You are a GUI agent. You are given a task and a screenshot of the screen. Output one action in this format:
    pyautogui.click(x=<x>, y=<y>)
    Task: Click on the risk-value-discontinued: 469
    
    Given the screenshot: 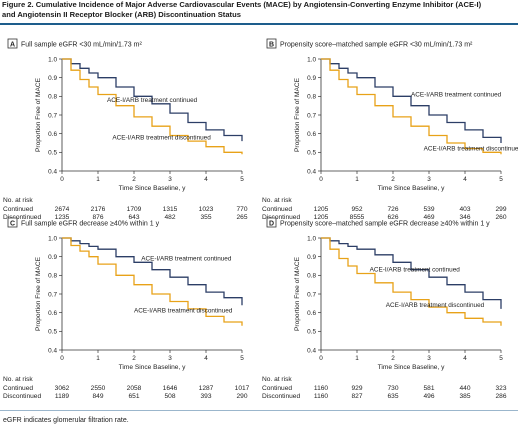 What is the action you would take?
    pyautogui.click(x=428, y=217)
    